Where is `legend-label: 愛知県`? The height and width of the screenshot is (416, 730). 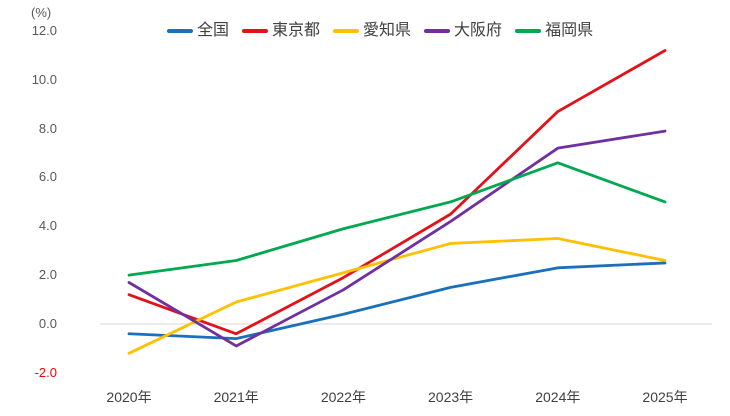
legend-label: 愛知県 is located at coordinates (387, 30).